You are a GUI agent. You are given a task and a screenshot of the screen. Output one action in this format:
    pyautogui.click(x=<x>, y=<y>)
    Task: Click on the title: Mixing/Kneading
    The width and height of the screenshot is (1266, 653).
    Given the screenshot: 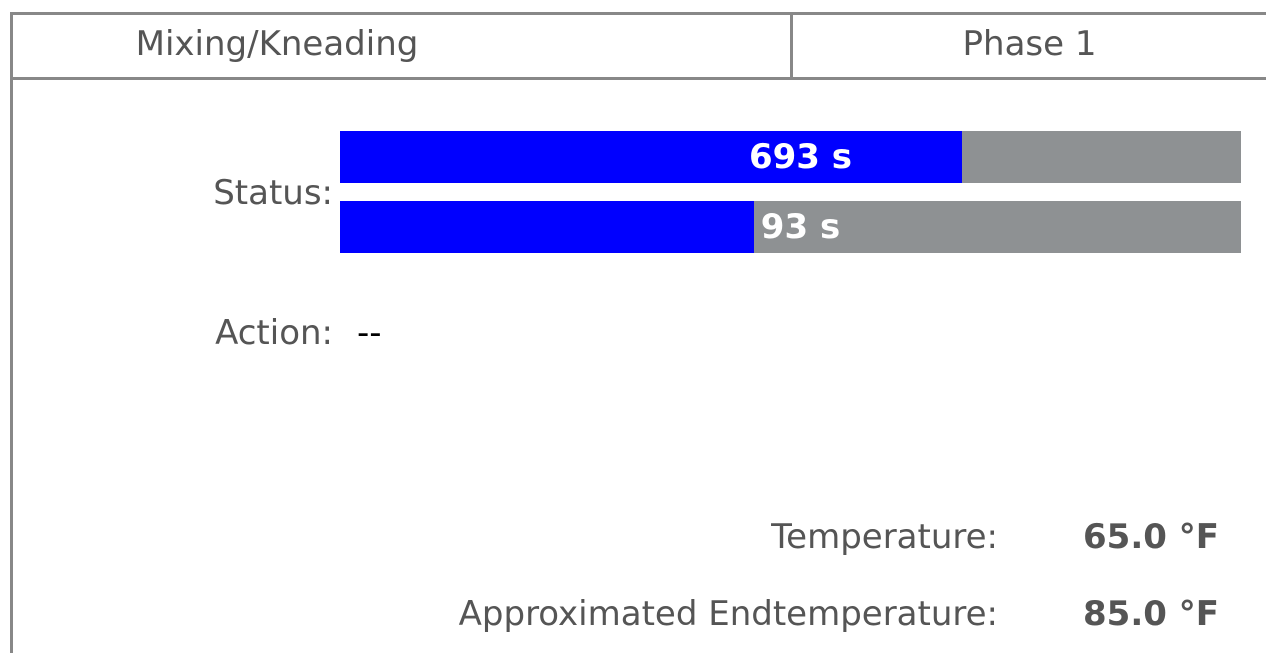 What is the action you would take?
    pyautogui.click(x=277, y=44)
    